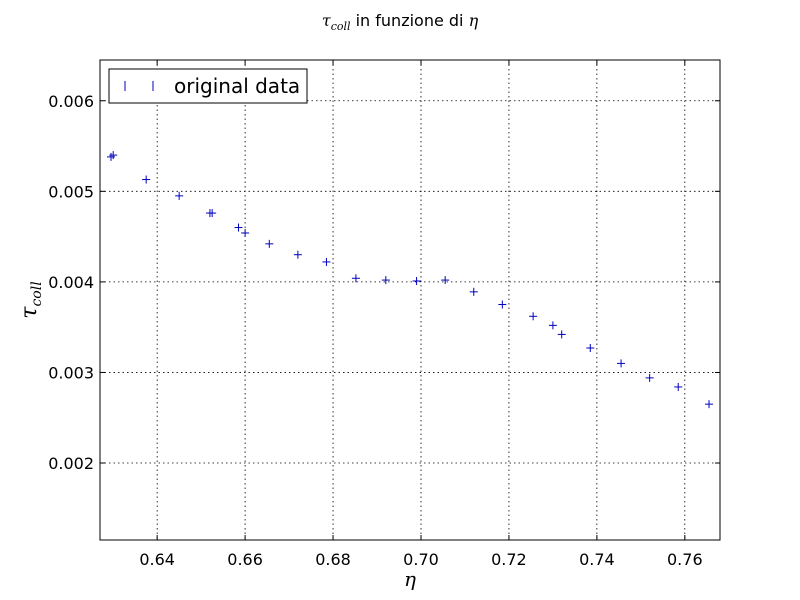 The image size is (800, 600). I want to click on x-tick-label: 0.68, so click(333, 559).